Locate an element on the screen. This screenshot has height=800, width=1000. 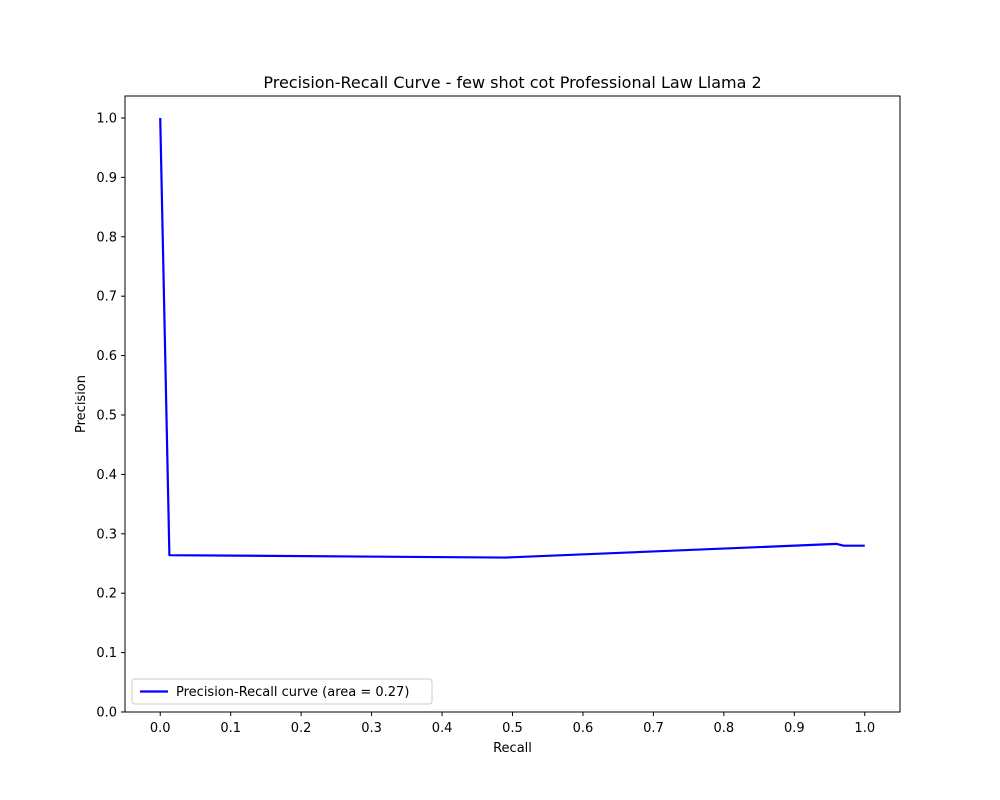
x-axis-label: Recall is located at coordinates (512, 748).